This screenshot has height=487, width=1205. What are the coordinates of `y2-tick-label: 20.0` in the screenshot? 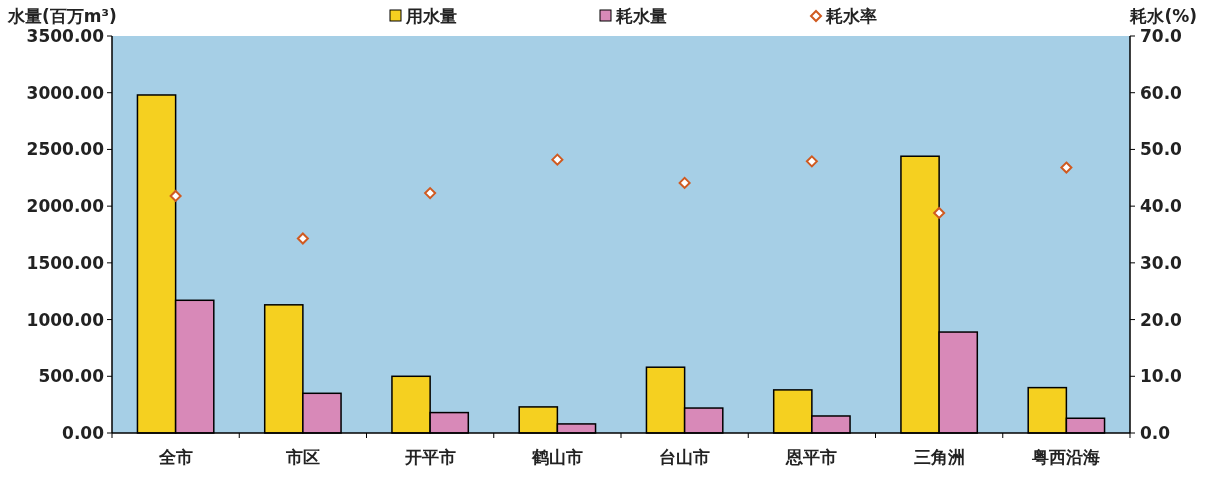 It's located at (1161, 319).